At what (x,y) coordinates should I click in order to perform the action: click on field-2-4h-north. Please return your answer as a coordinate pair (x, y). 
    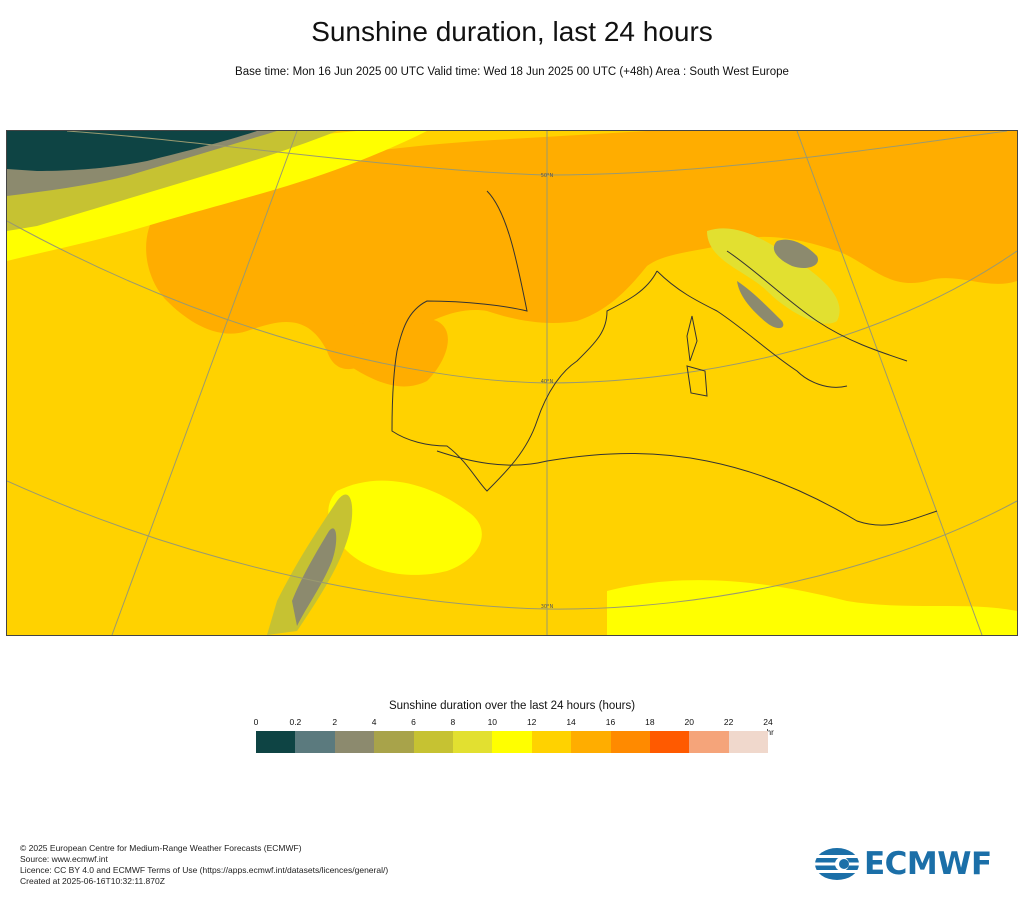
    Looking at the image, I should click on (142, 163).